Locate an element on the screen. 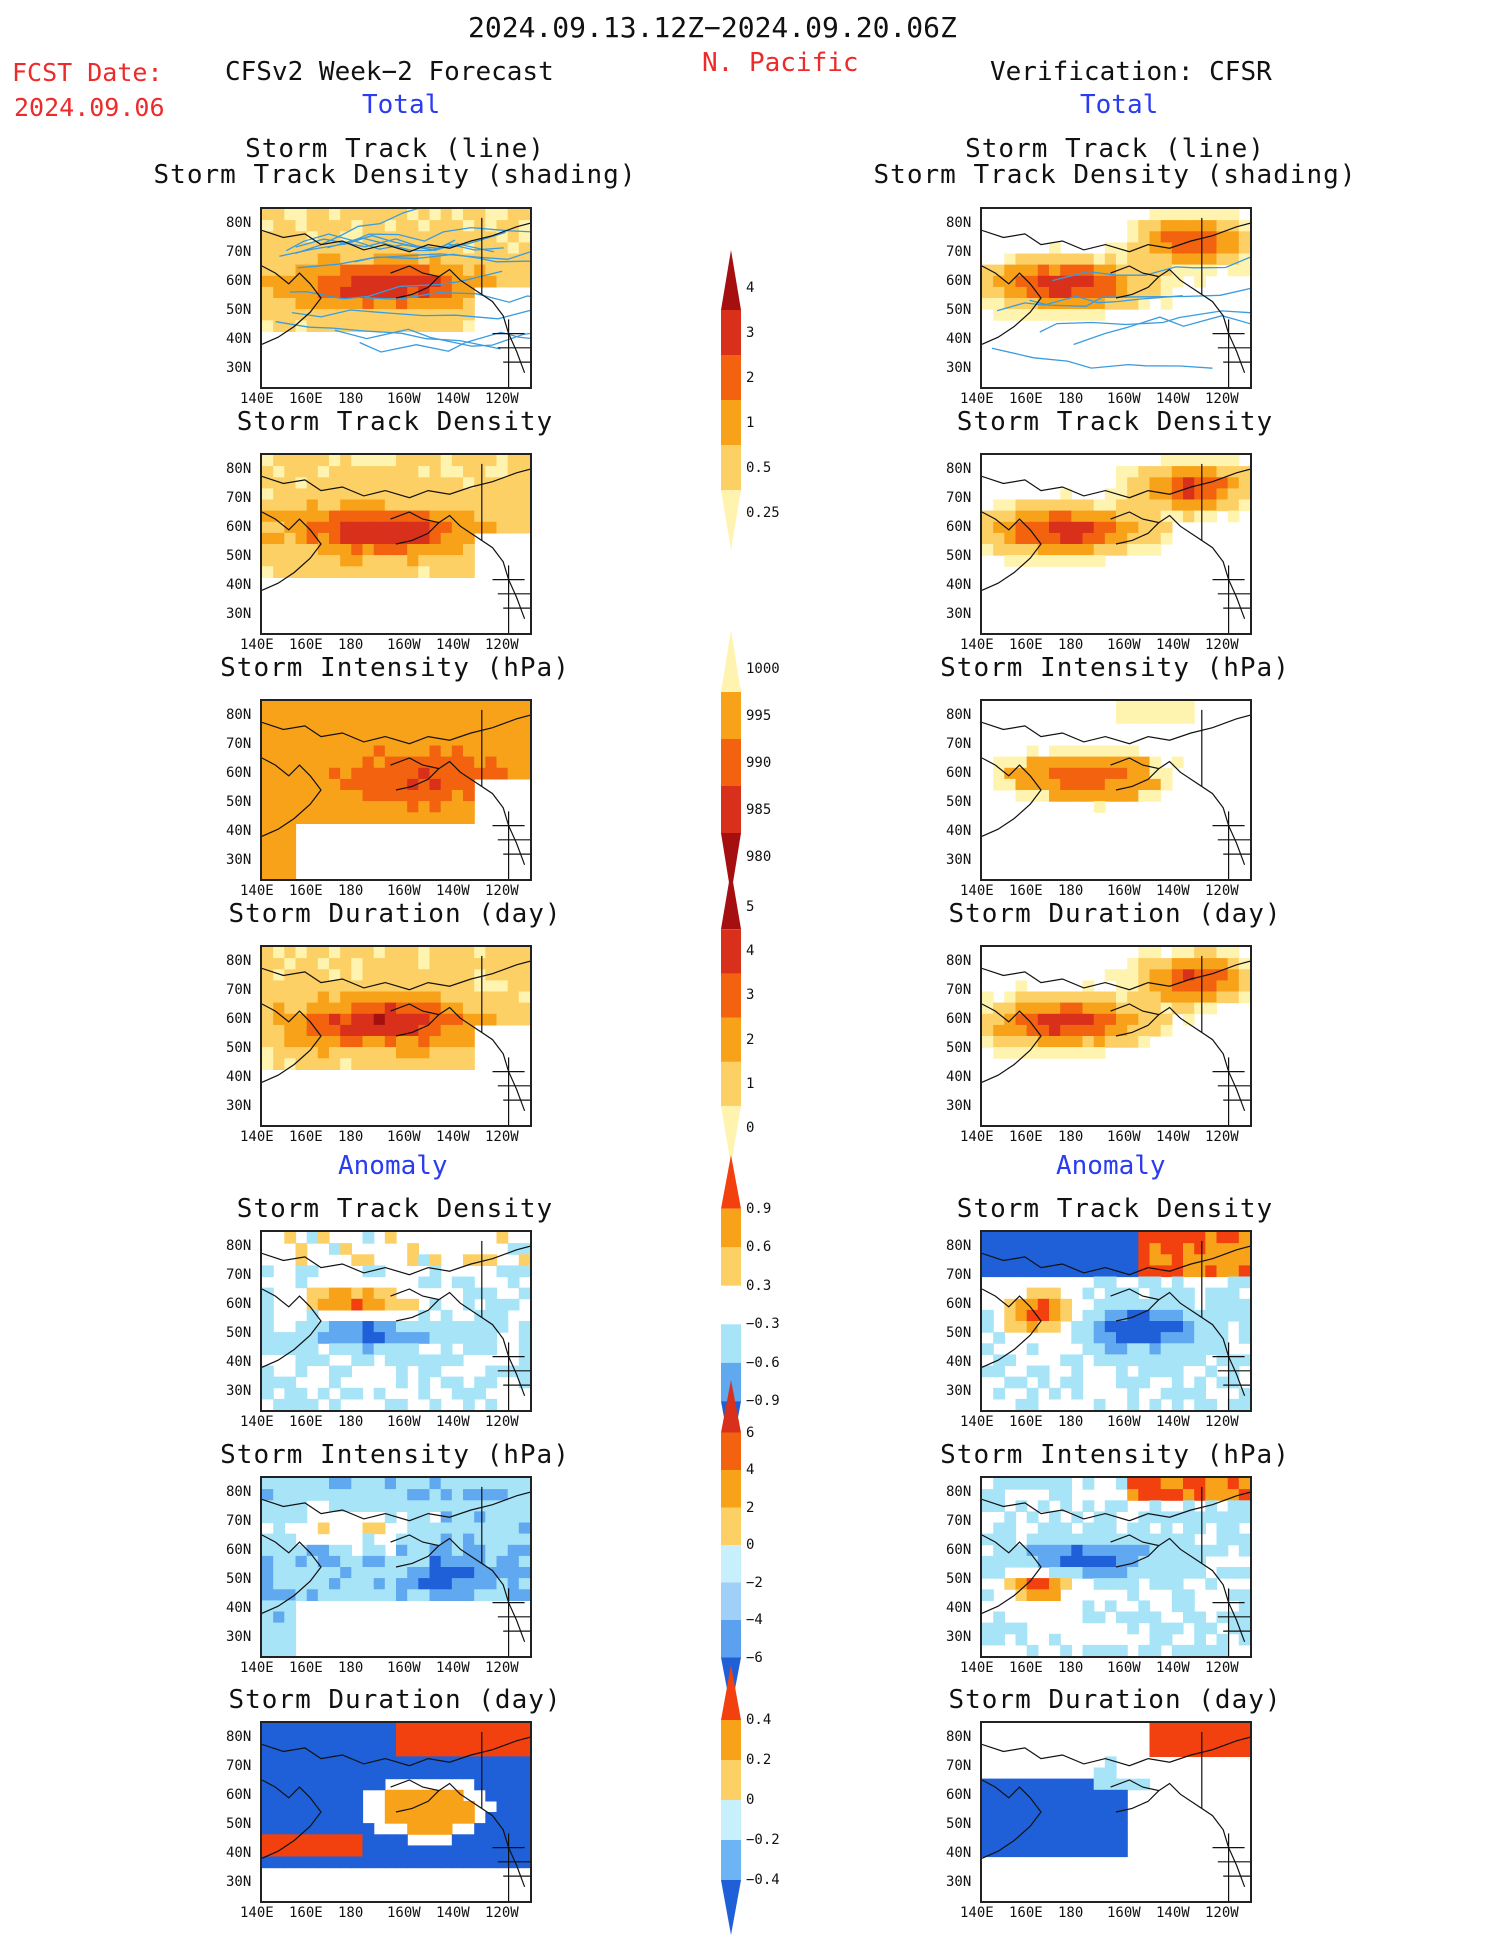 This screenshot has height=1935, width=1487. lat-tick-label: 60N is located at coordinates (959, 1550).